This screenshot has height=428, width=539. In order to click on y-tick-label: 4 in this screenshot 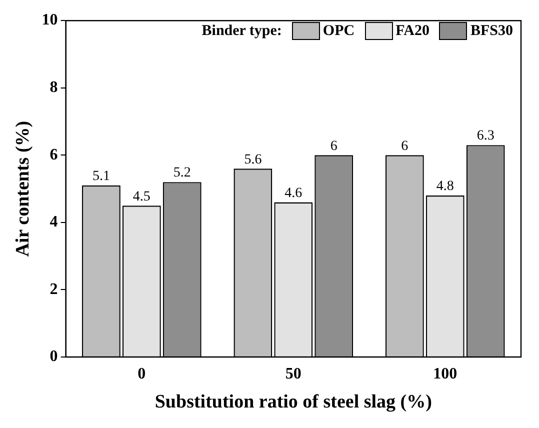, I will do `click(54, 222)`.